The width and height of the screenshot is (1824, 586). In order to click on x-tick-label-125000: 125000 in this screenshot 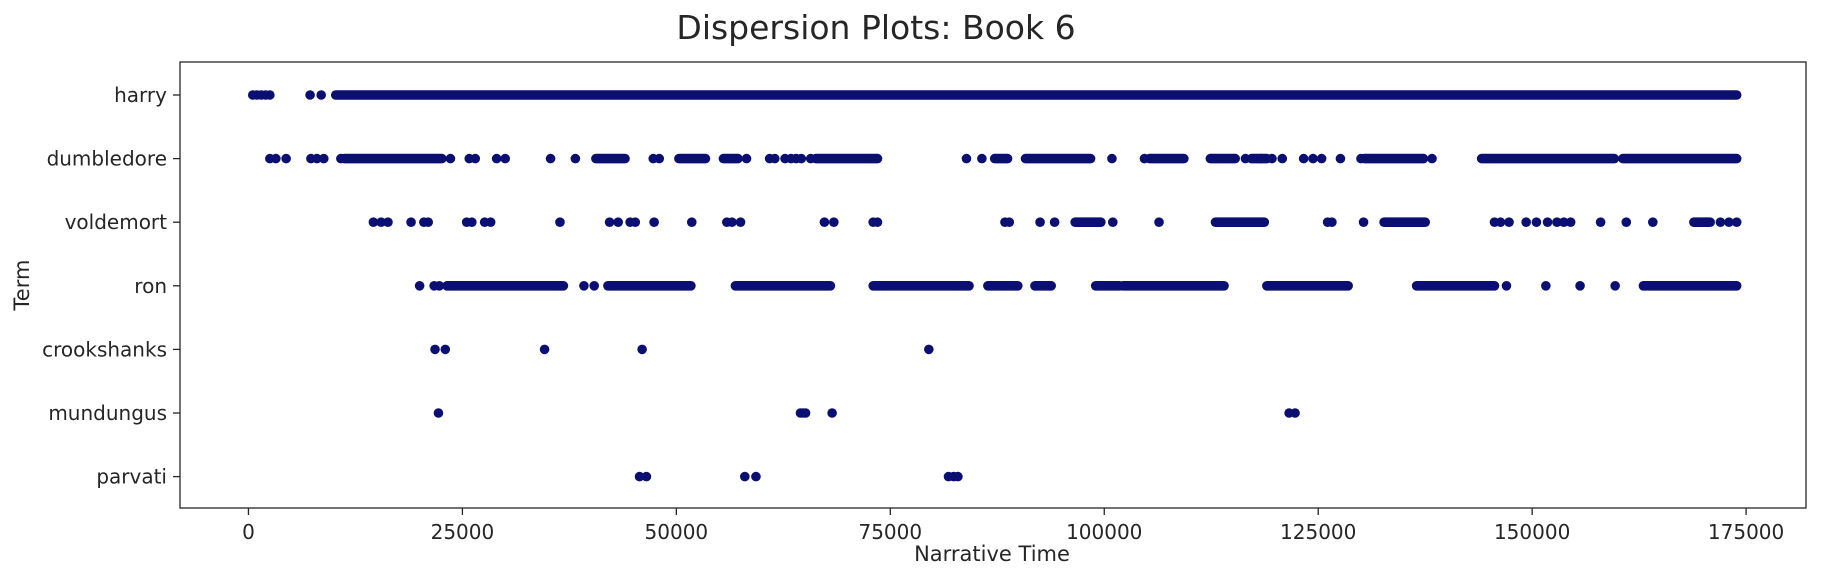, I will do `click(1318, 532)`.